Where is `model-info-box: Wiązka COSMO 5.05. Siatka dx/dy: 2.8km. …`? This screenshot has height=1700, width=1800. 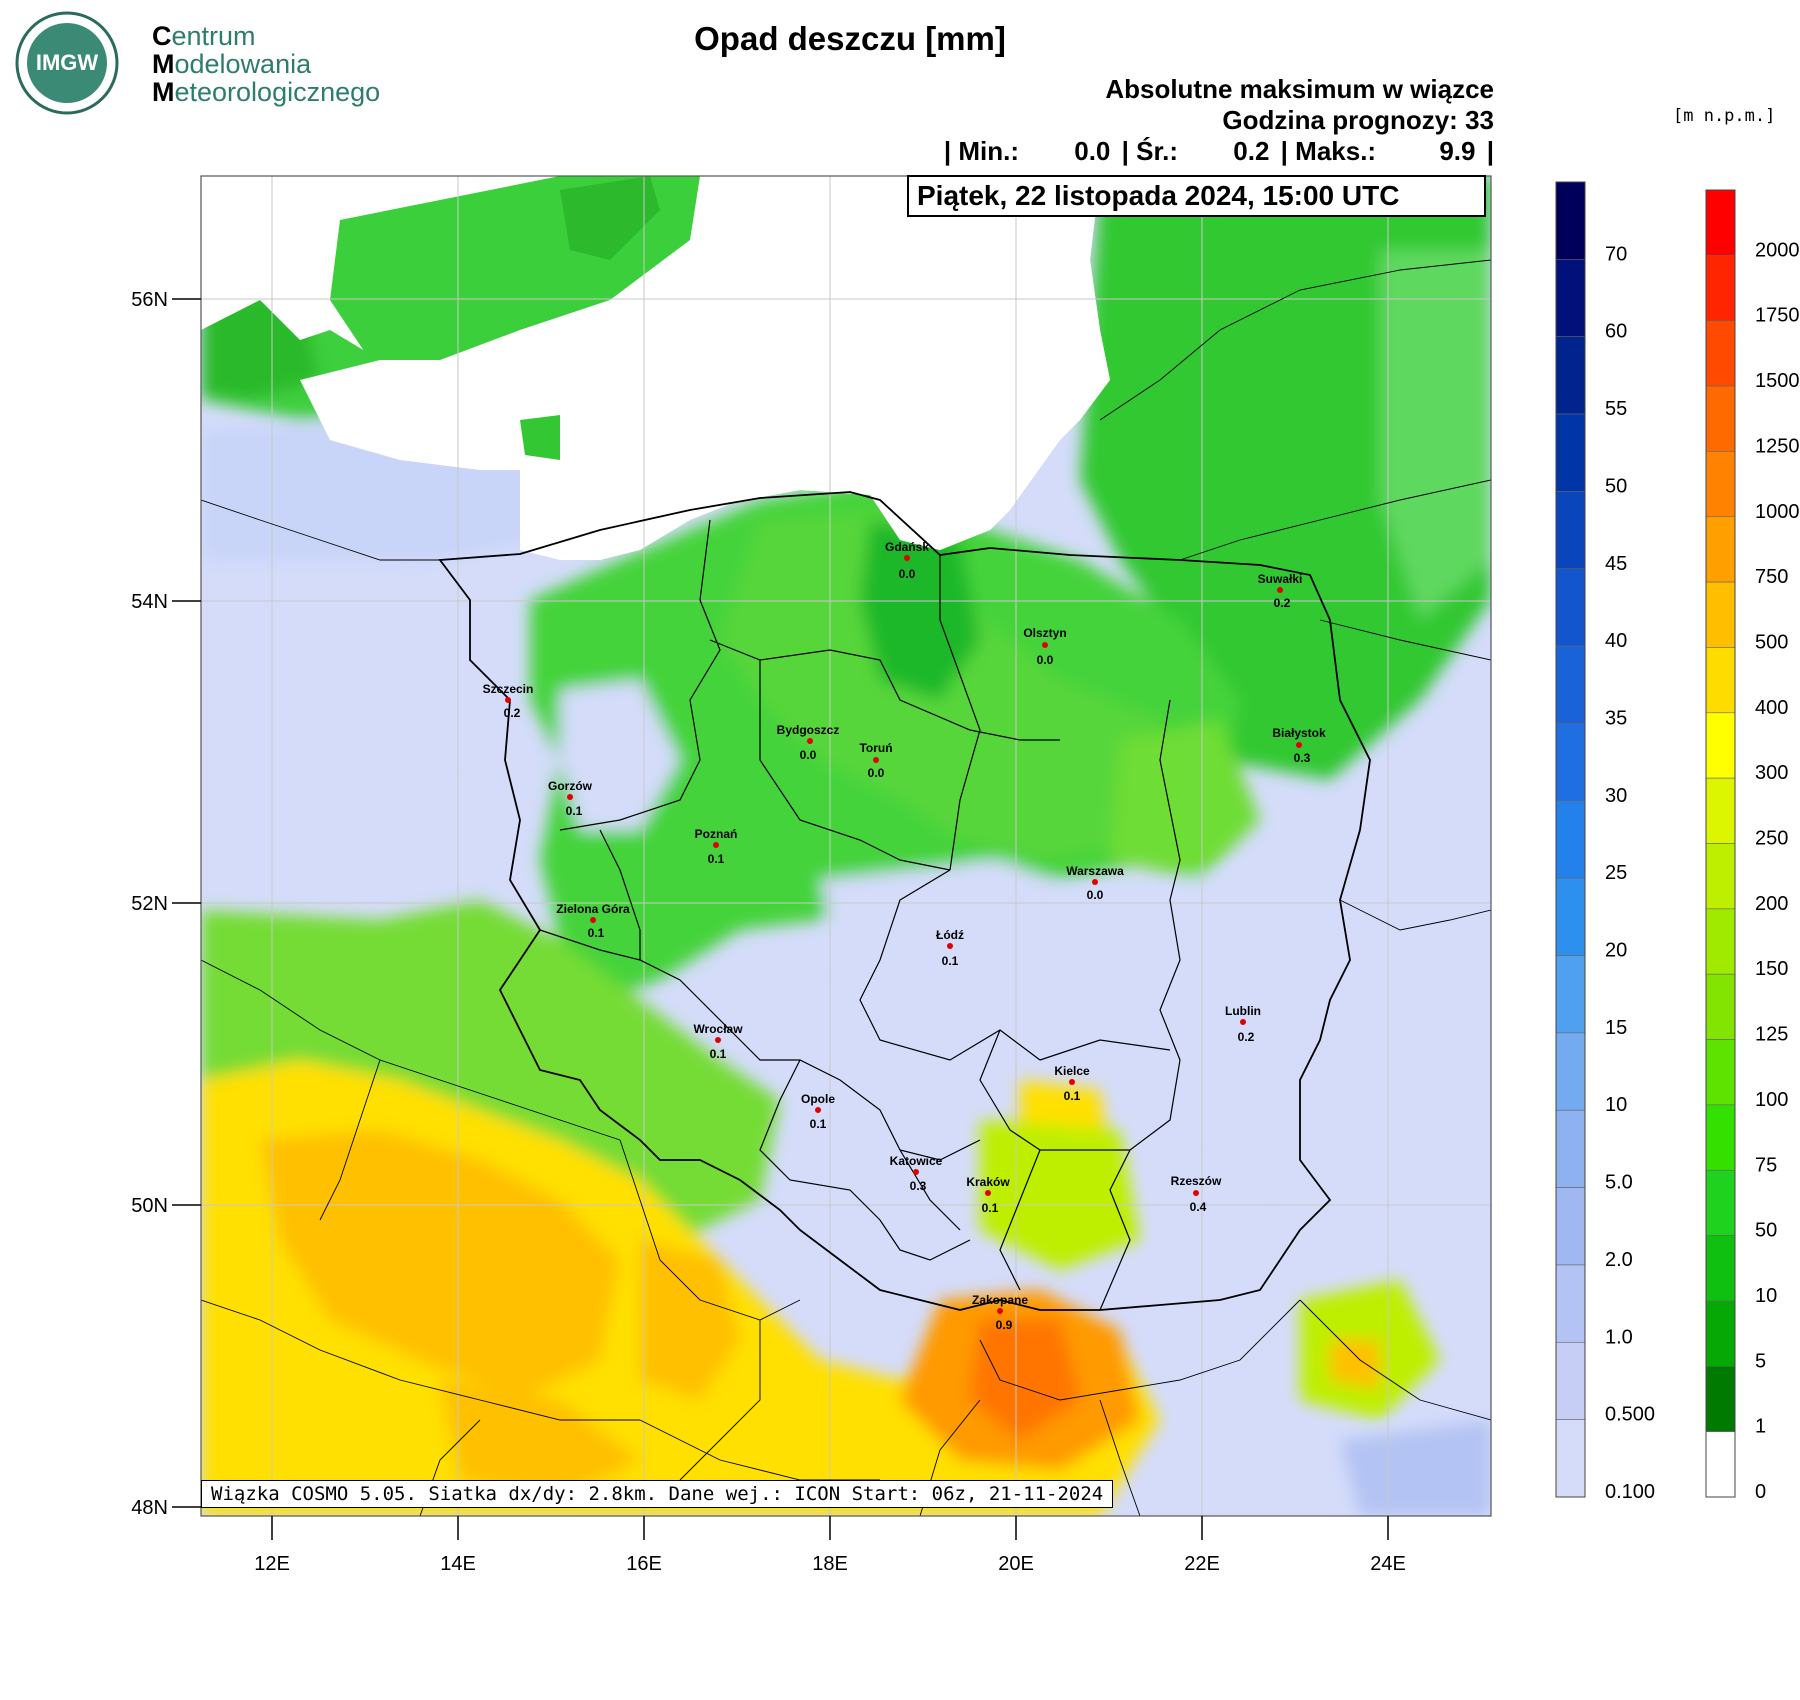 model-info-box: Wiązka COSMO 5.05. Siatka dx/dy: 2.8km. … is located at coordinates (657, 1494).